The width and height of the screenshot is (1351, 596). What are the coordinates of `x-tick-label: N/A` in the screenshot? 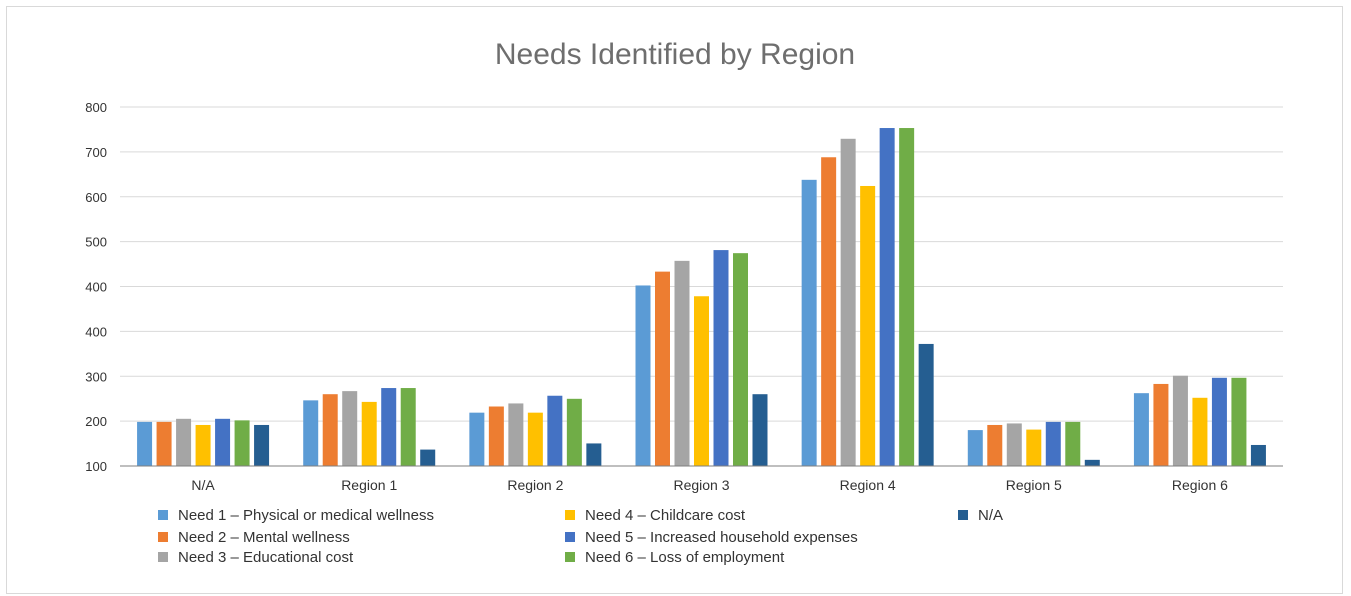 It's located at (203, 485).